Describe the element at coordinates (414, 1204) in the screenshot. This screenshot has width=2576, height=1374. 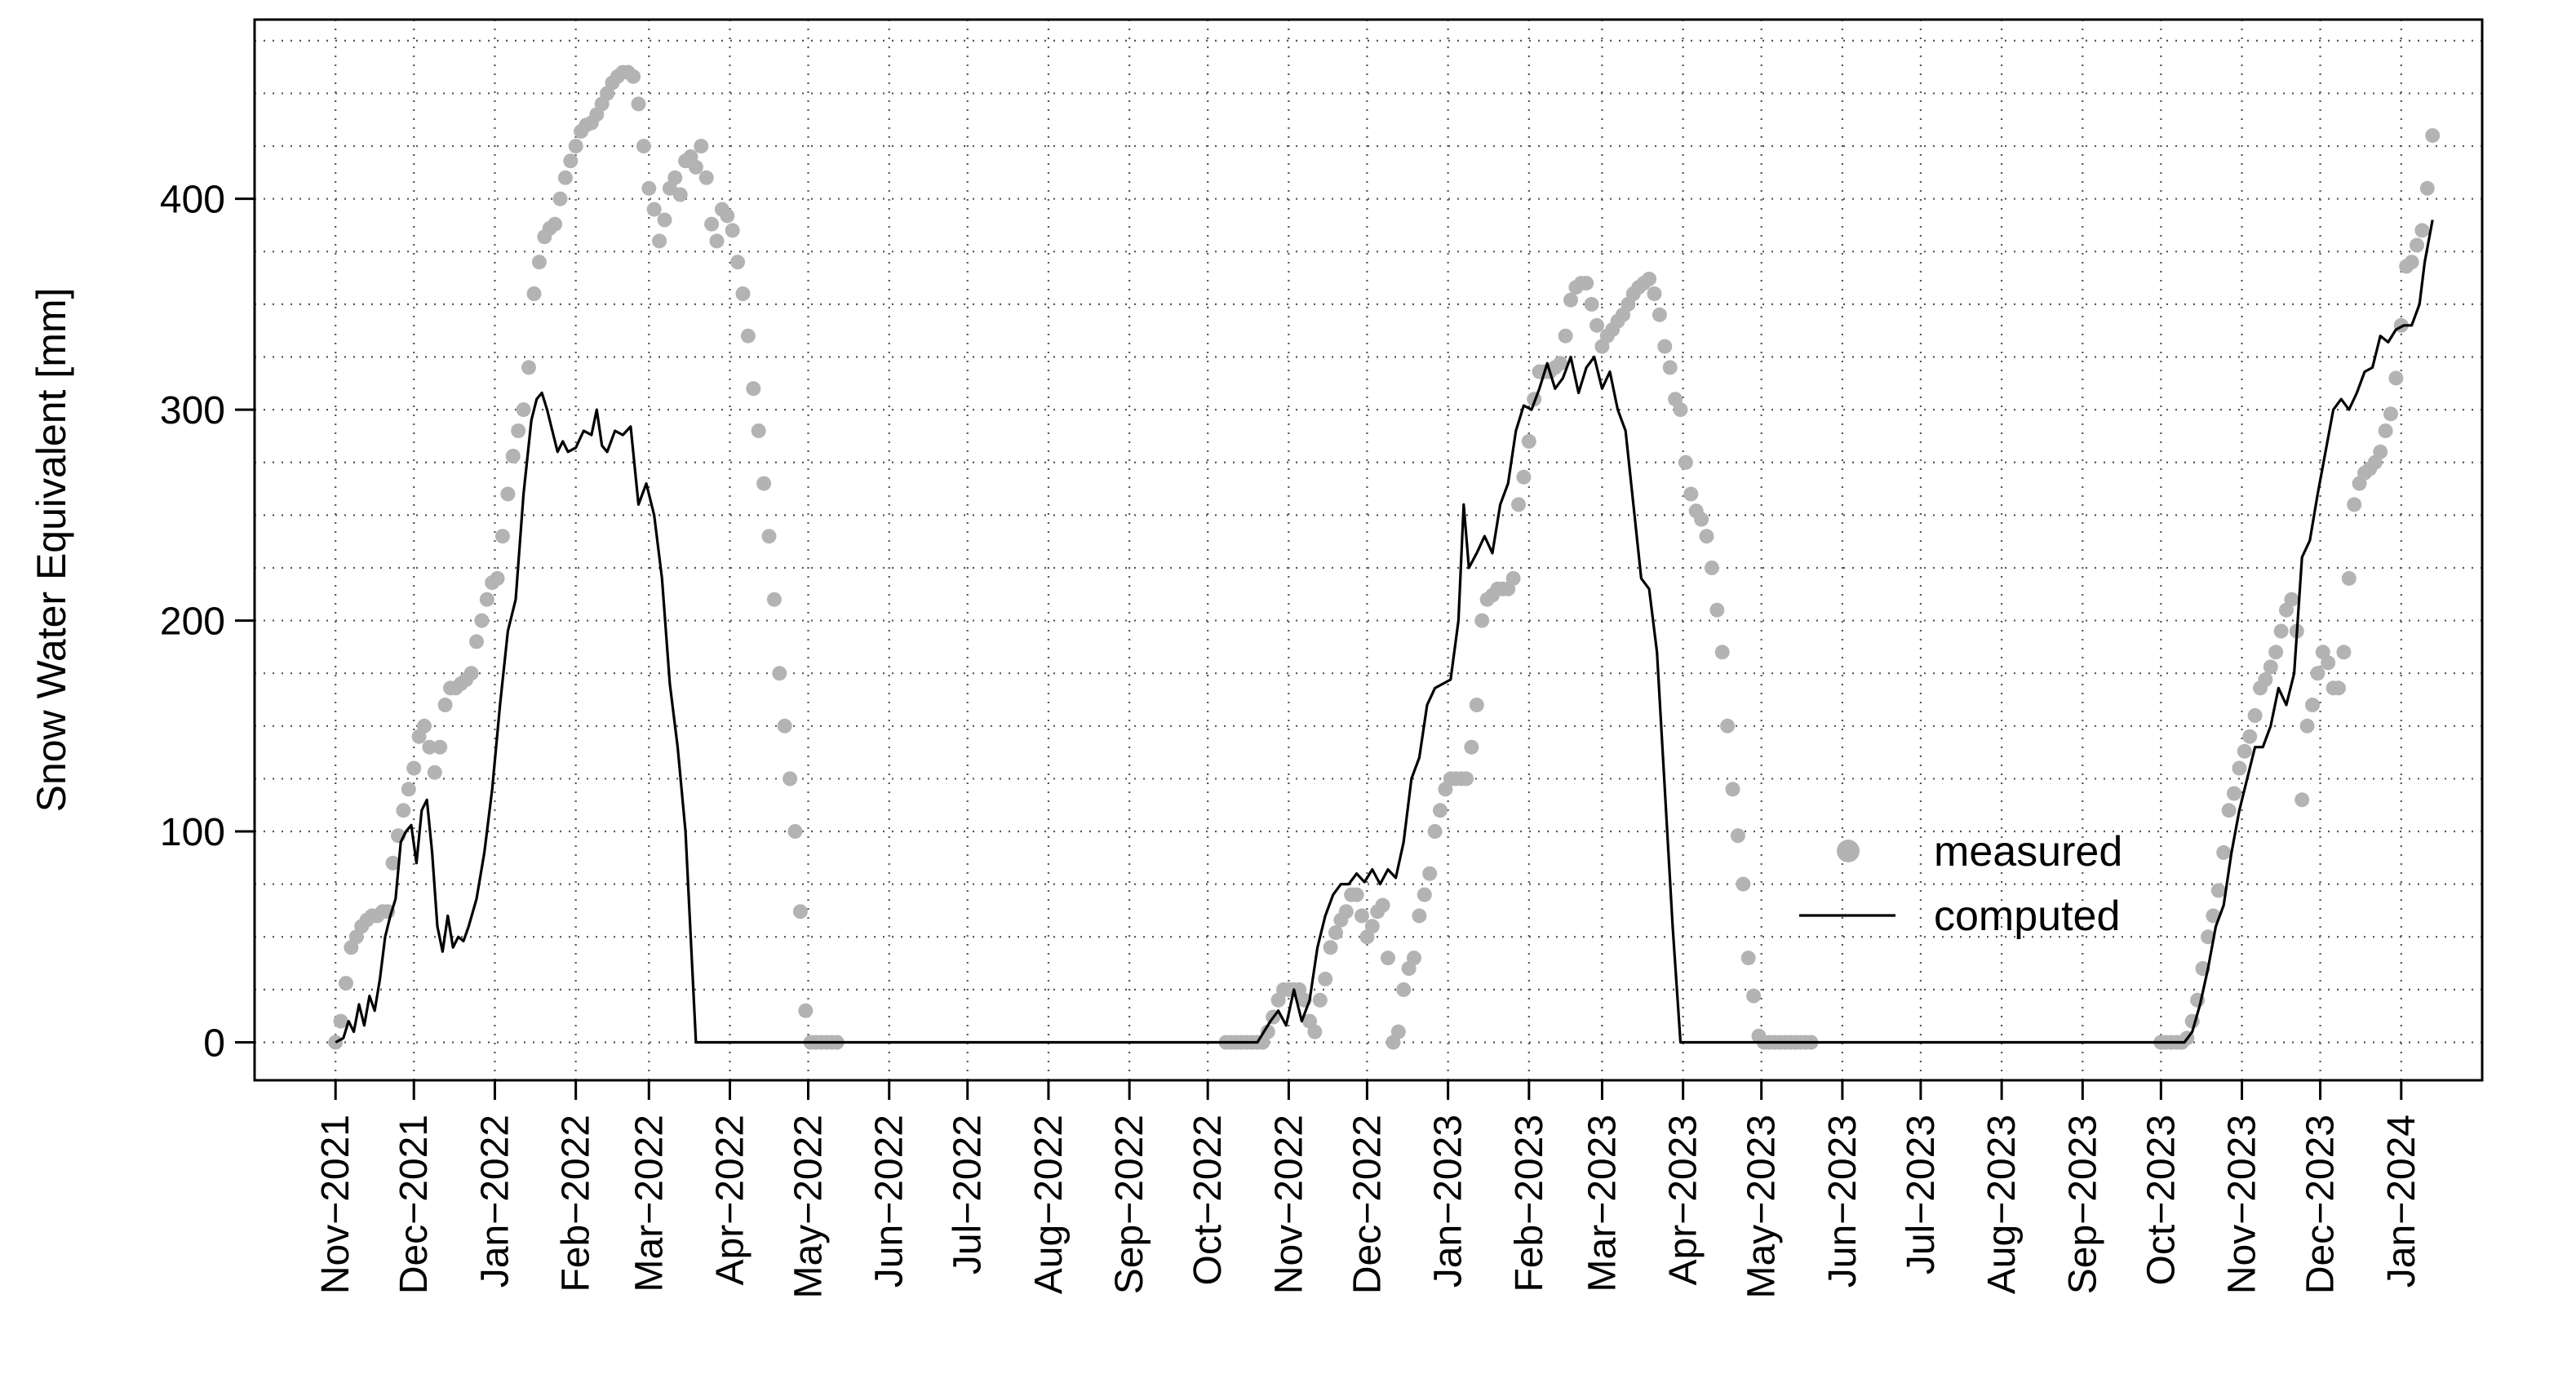
I see `x-tick-label: Dec−2021` at that location.